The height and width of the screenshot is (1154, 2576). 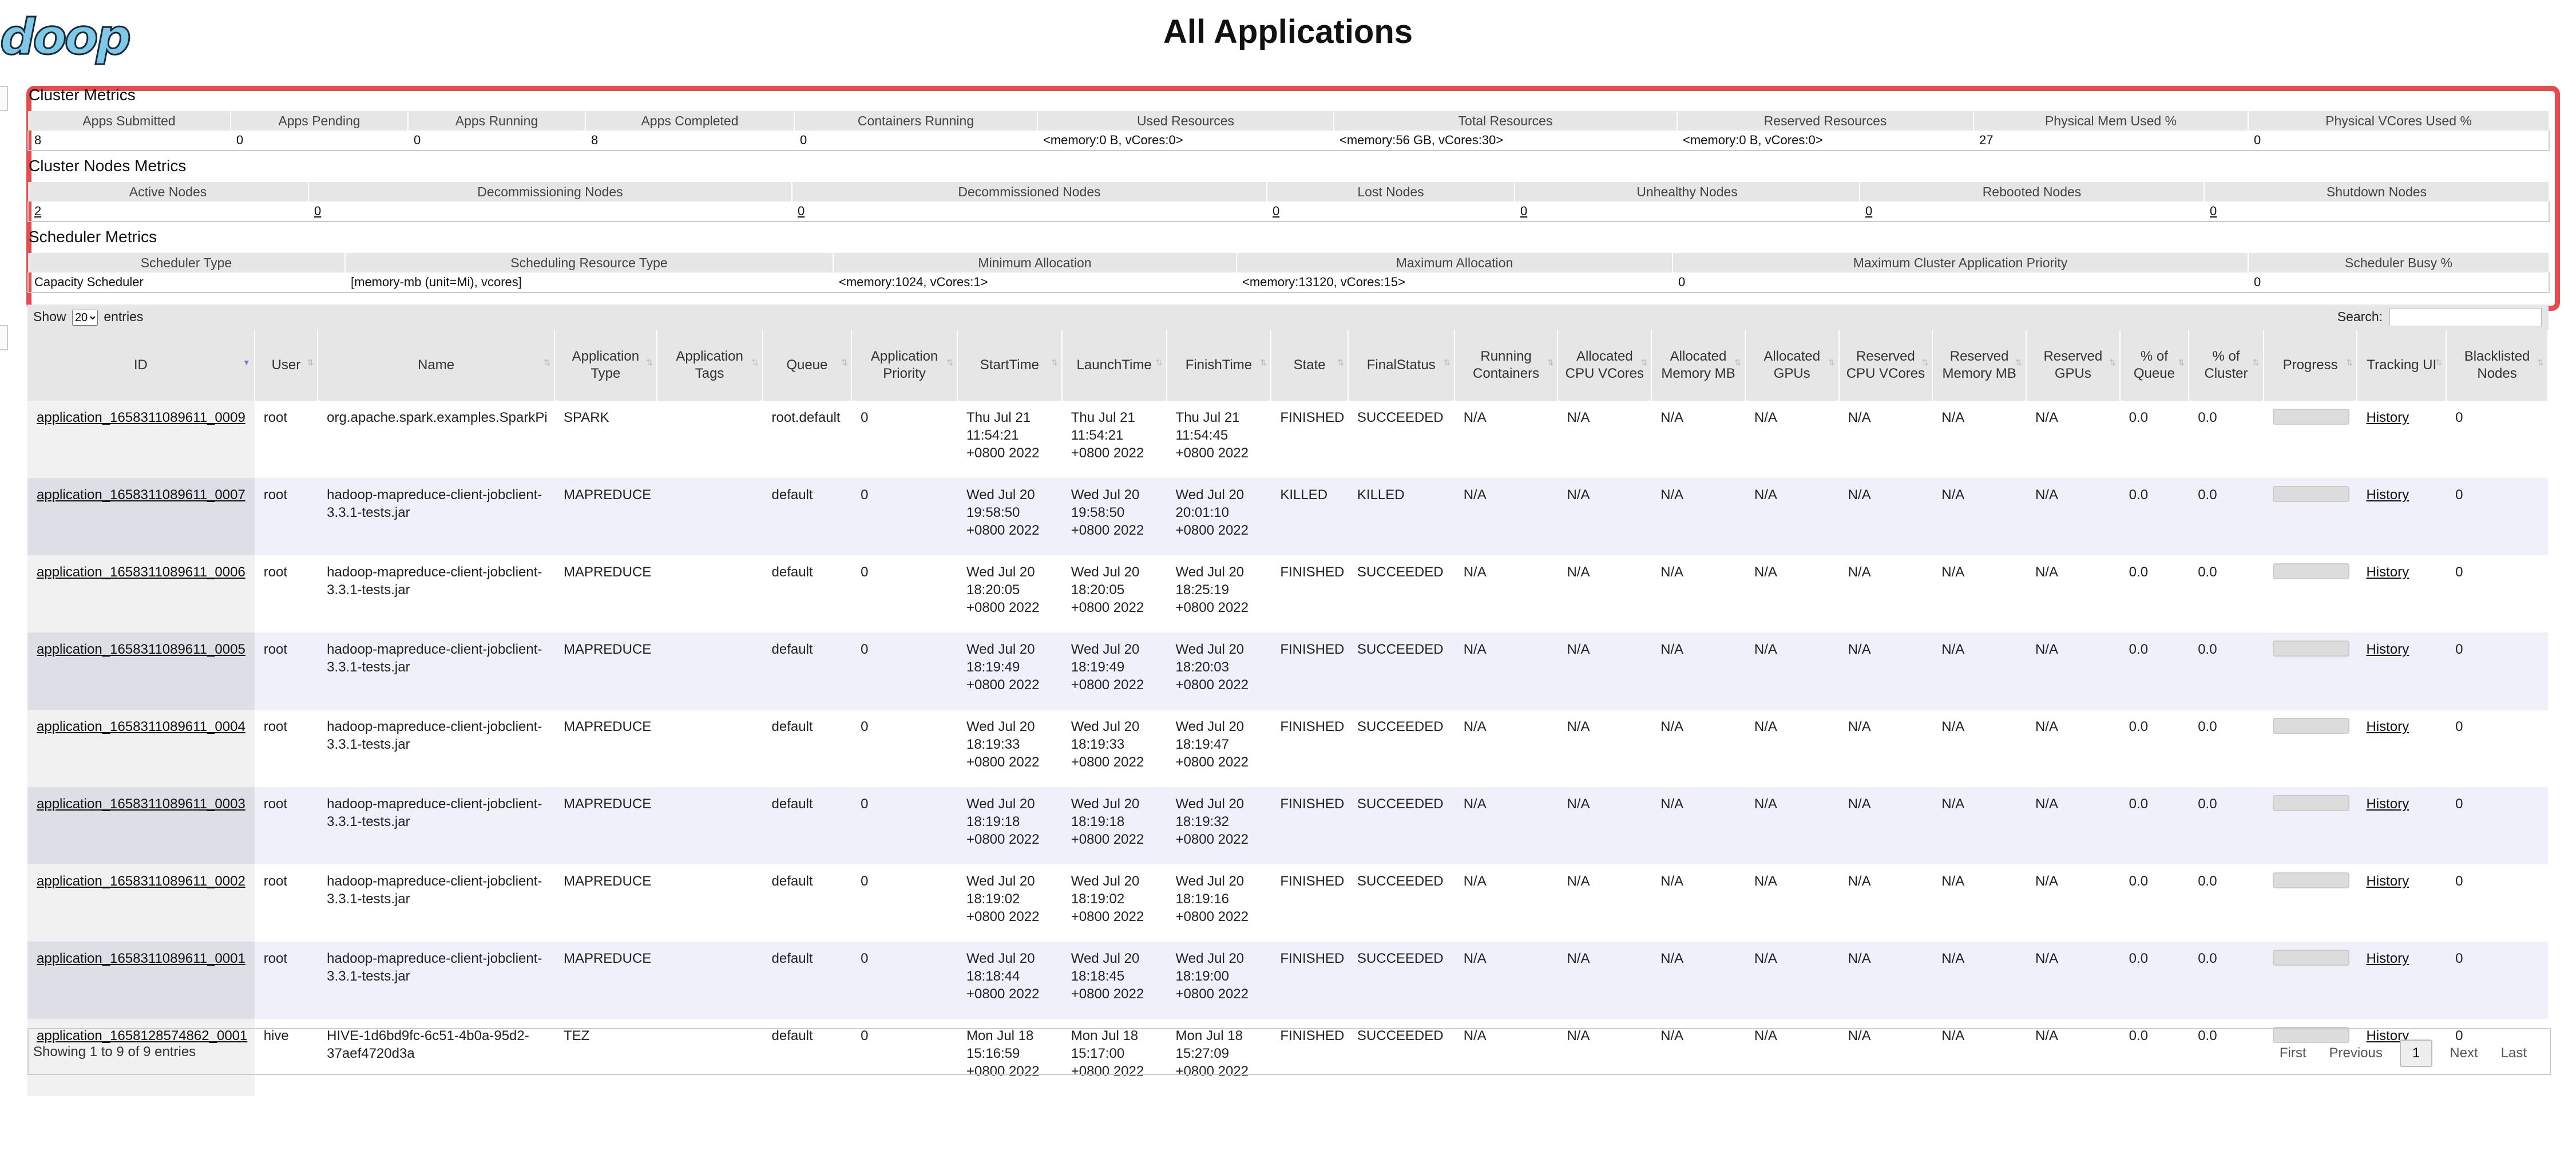 What do you see at coordinates (141, 495) in the screenshot?
I see `application-id-link: application_1658311089611_0007` at bounding box center [141, 495].